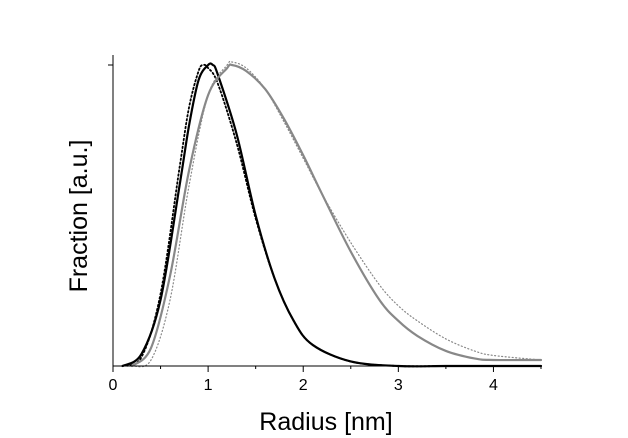  Describe the element at coordinates (398, 385) in the screenshot. I see `x-tick-label: 3` at that location.